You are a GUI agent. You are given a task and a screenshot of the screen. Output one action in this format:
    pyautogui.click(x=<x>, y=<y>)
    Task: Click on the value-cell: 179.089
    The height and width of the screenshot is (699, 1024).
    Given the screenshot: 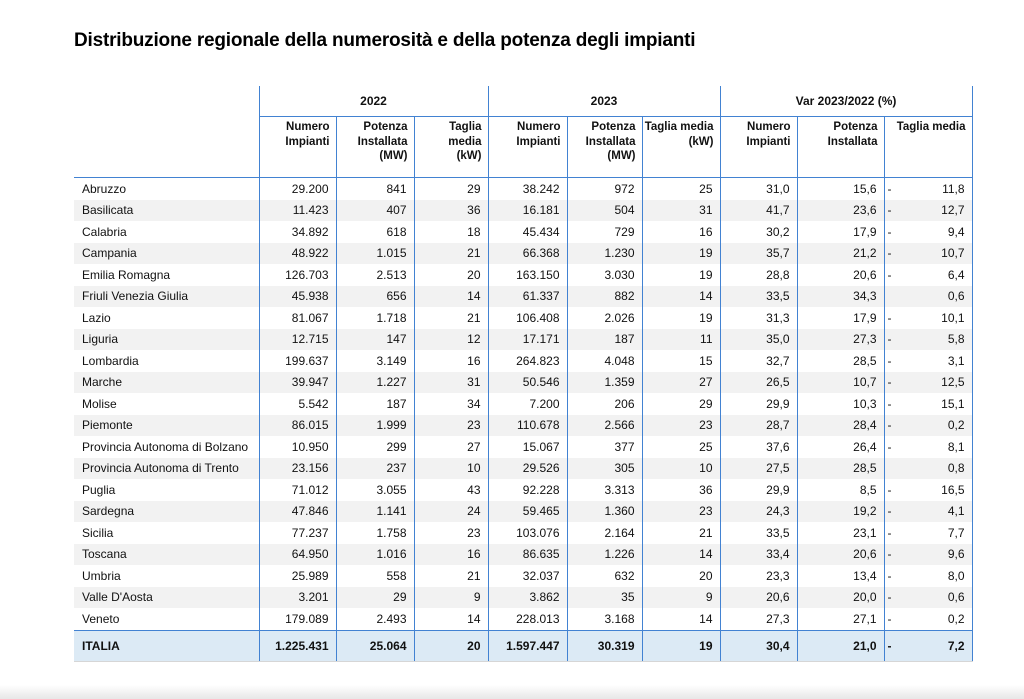 What is the action you would take?
    pyautogui.click(x=297, y=619)
    